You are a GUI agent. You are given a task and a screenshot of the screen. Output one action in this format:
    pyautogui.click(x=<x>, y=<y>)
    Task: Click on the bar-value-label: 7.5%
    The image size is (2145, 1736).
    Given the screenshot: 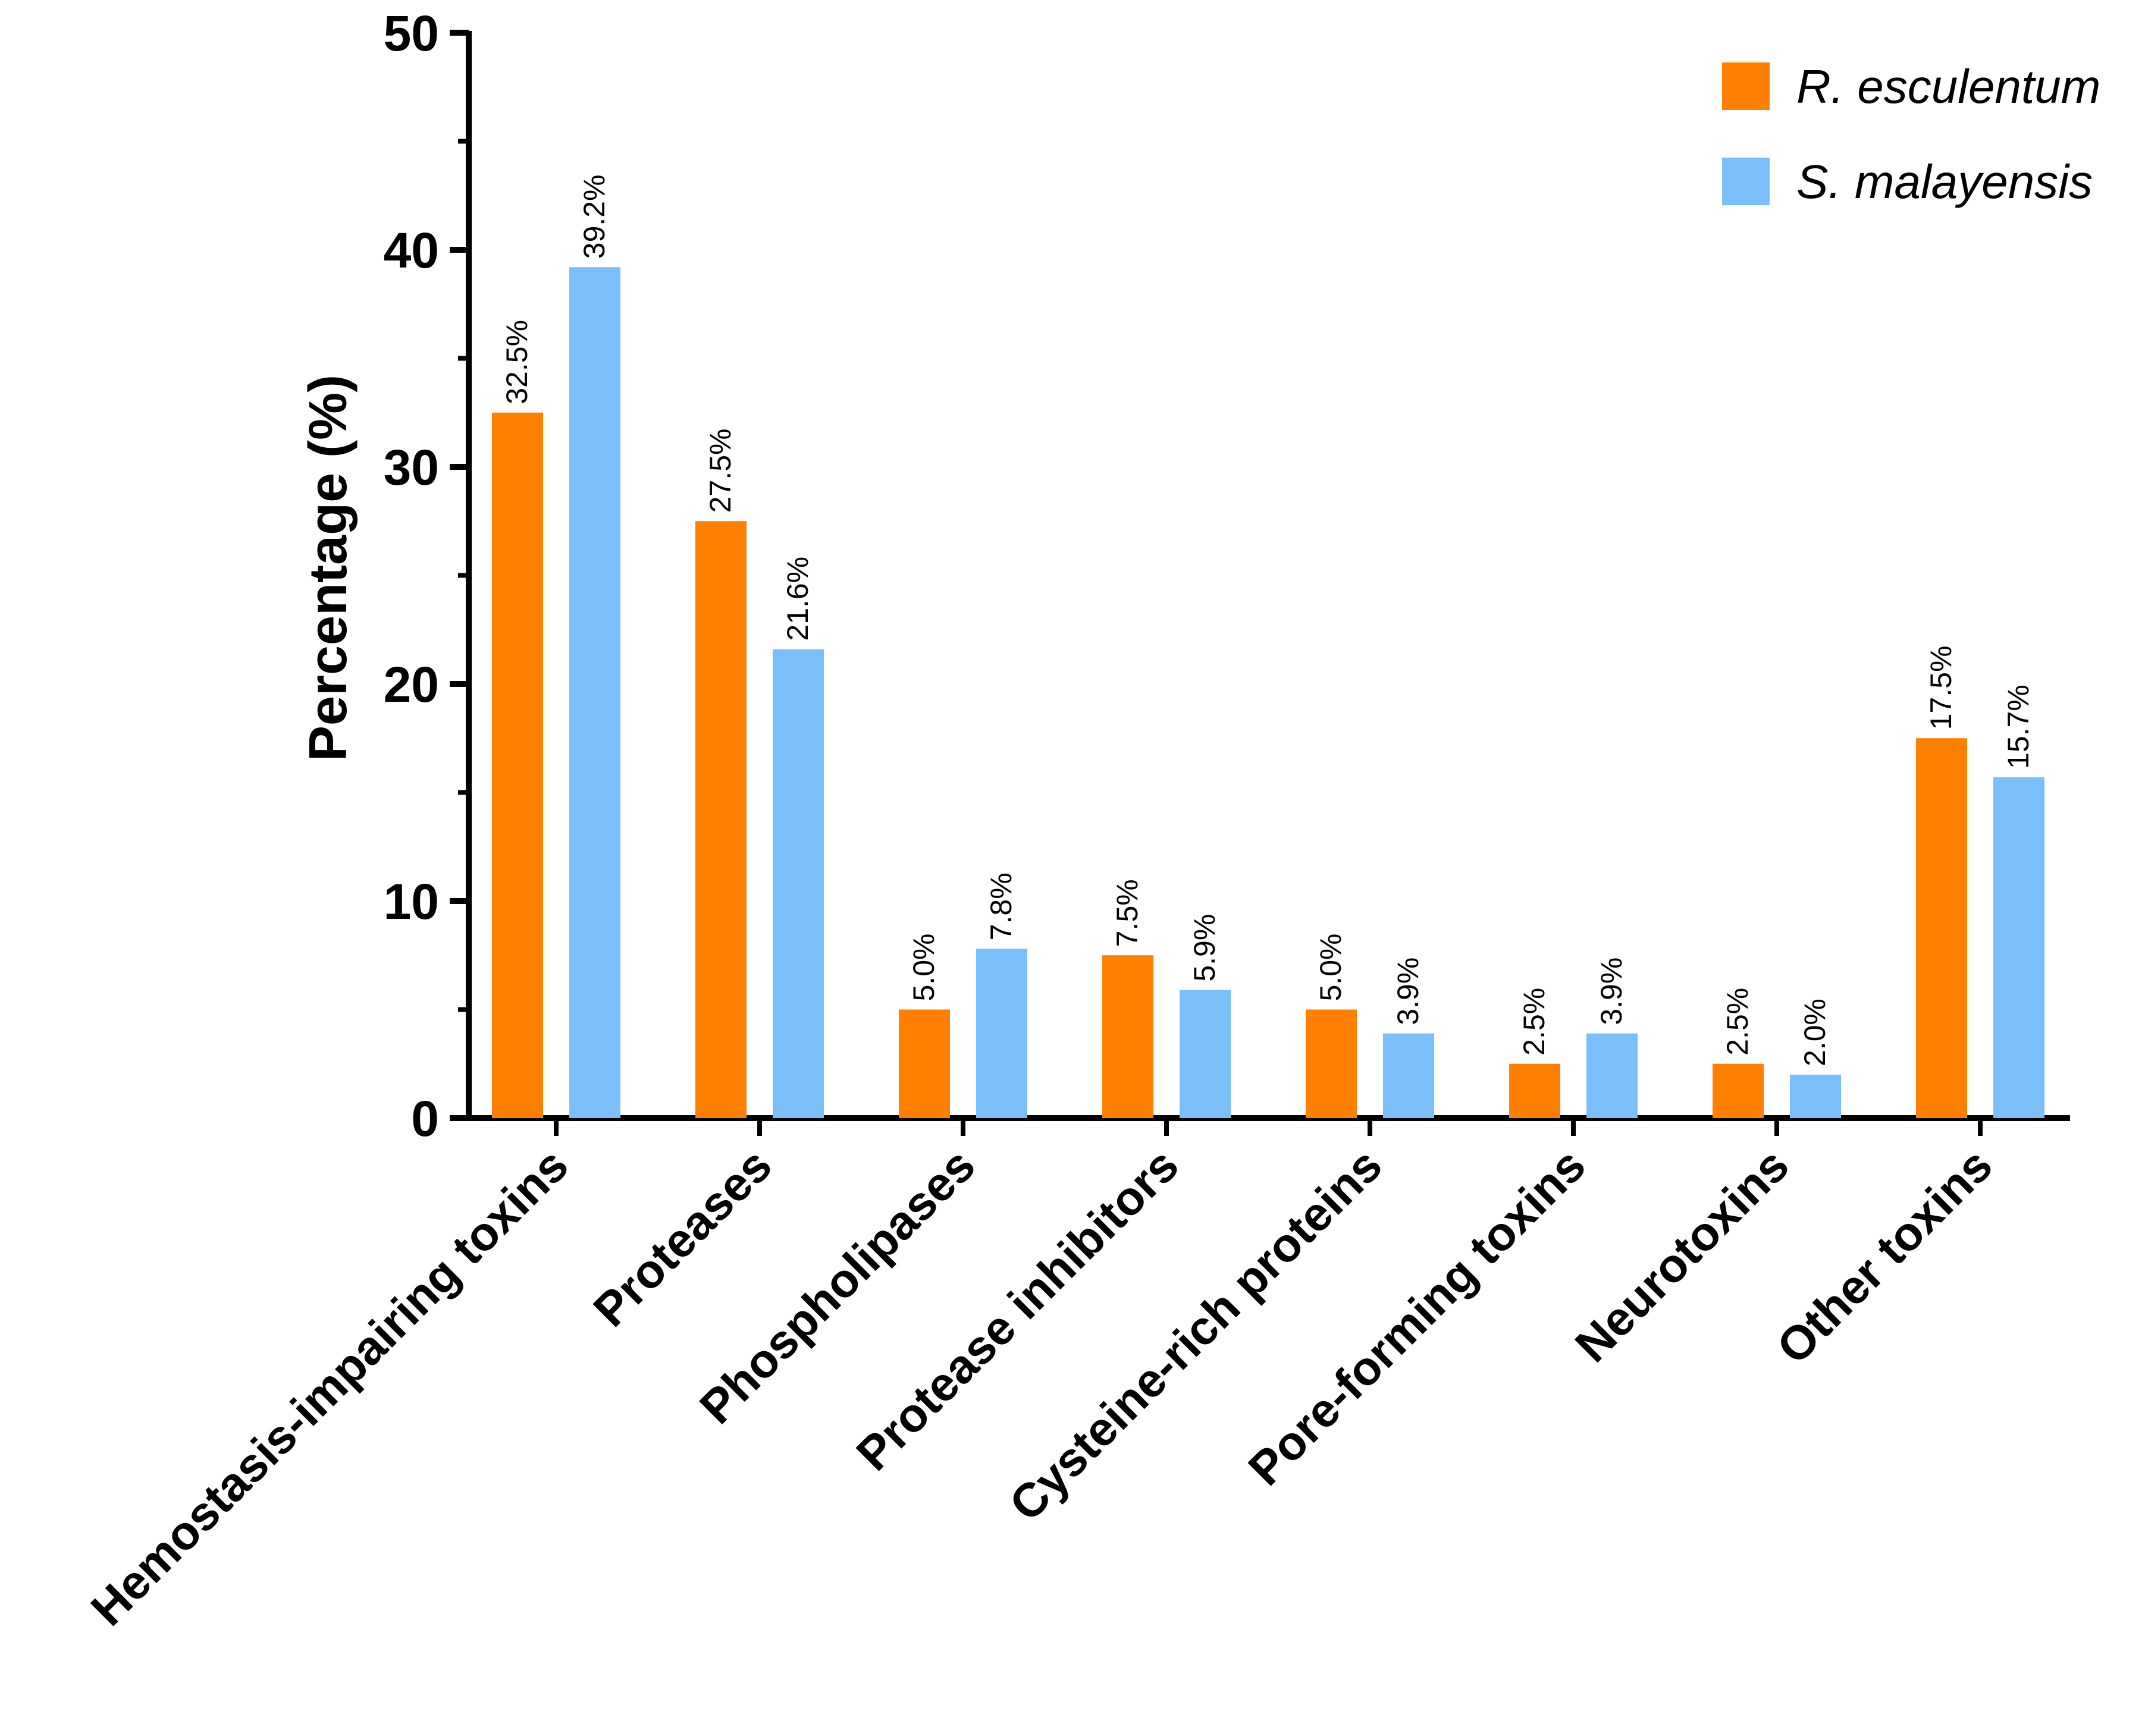 What is the action you would take?
    pyautogui.click(x=1127, y=913)
    